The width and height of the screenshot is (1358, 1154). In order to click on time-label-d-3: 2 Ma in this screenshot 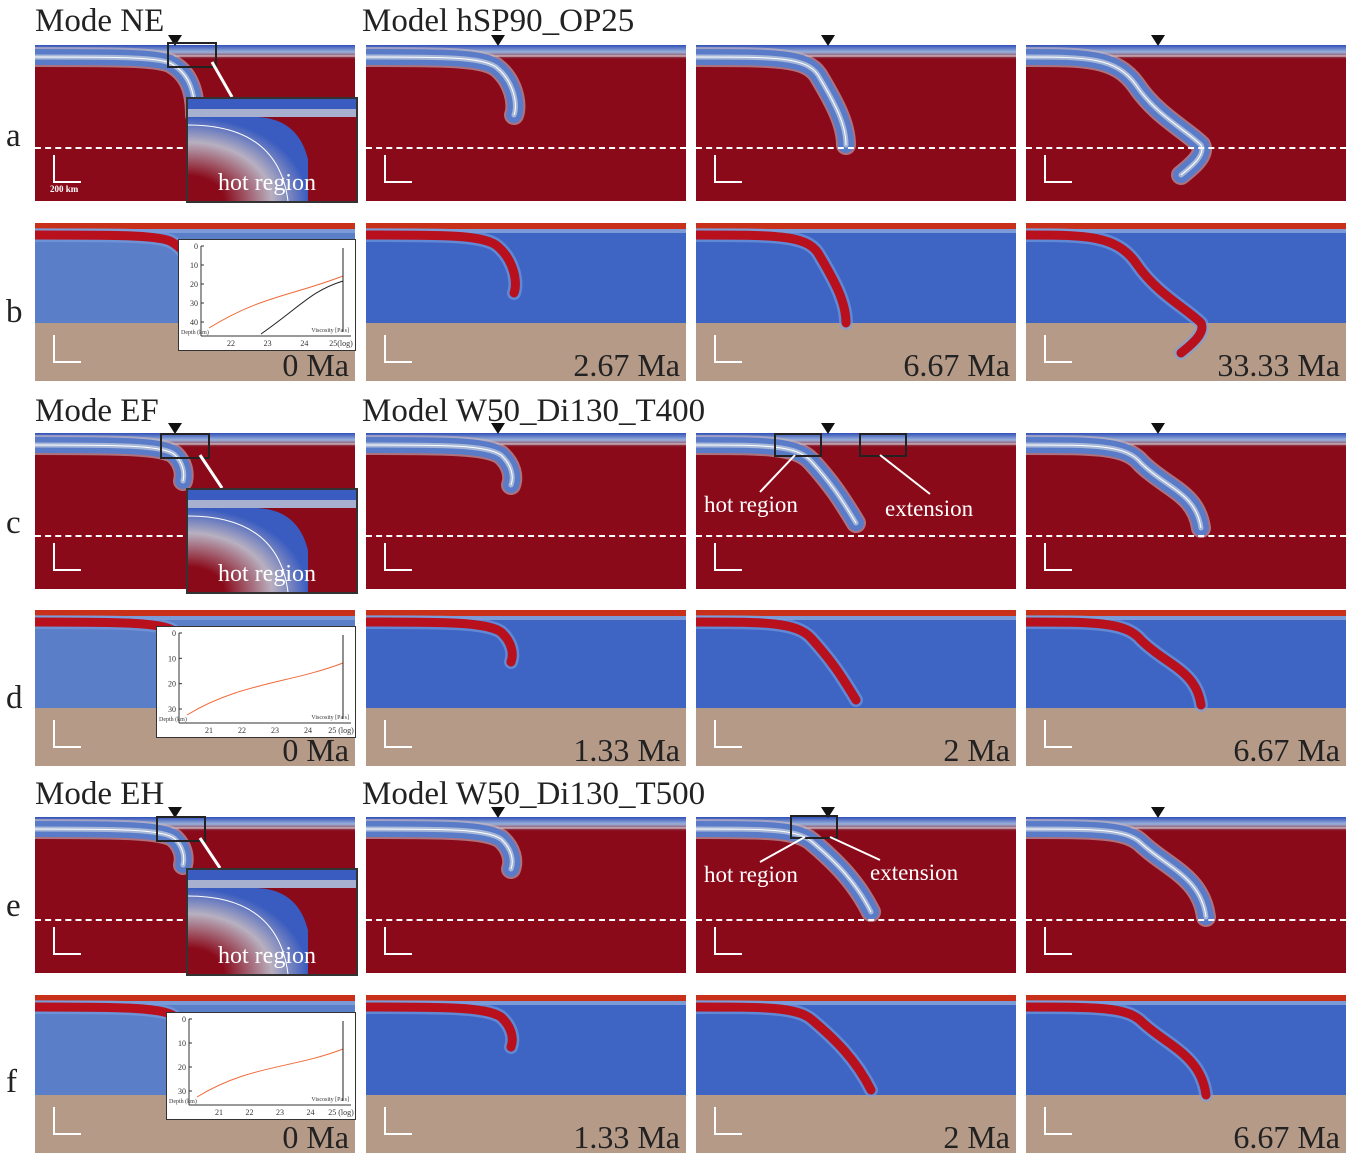, I will do `click(976, 749)`.